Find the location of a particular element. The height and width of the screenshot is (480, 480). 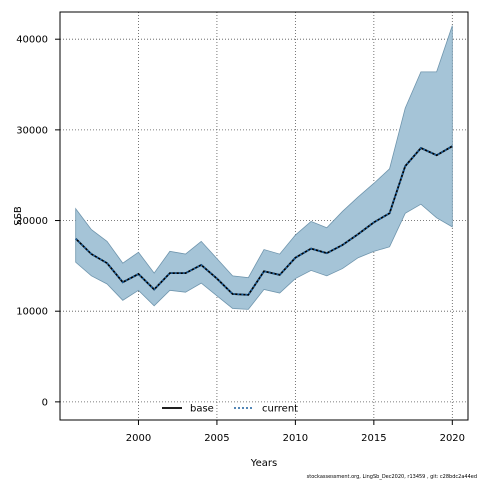

y-tick-label-30000: 30000 is located at coordinates (32, 130).